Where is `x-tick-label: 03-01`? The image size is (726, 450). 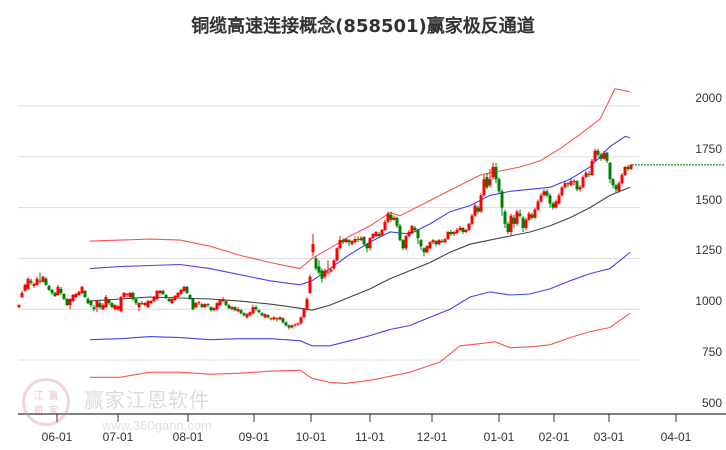
x-tick-label: 03-01 is located at coordinates (609, 437).